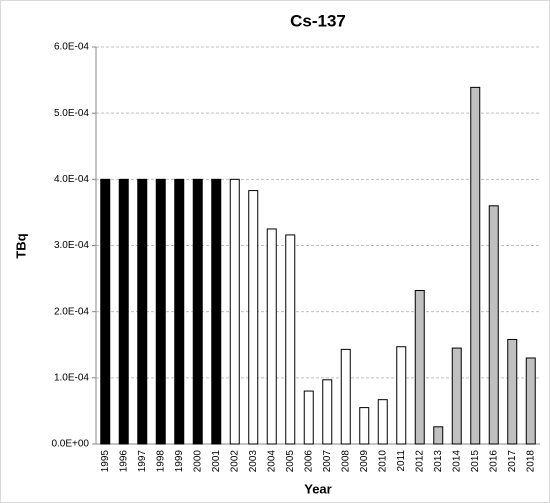 The width and height of the screenshot is (550, 503). What do you see at coordinates (179, 461) in the screenshot?
I see `x-tick-label: 1999` at bounding box center [179, 461].